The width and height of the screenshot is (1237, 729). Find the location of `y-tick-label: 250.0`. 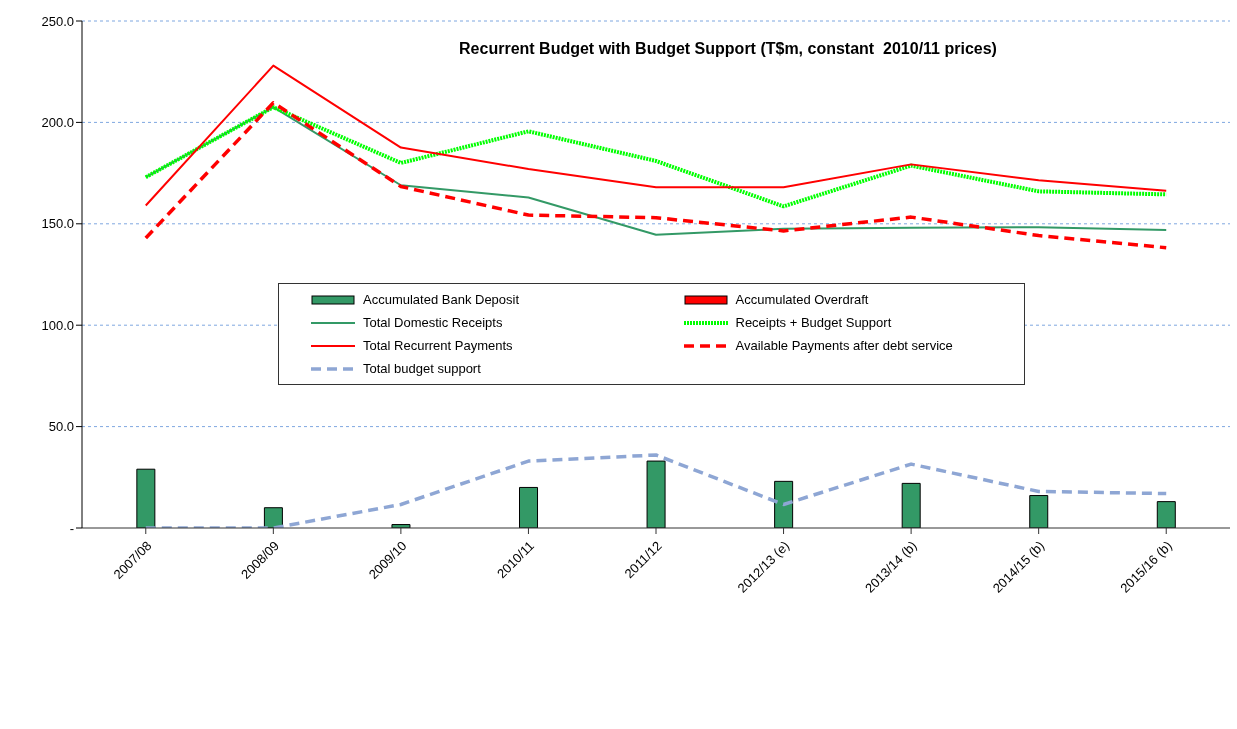

y-tick-label: 250.0 is located at coordinates (57, 21).